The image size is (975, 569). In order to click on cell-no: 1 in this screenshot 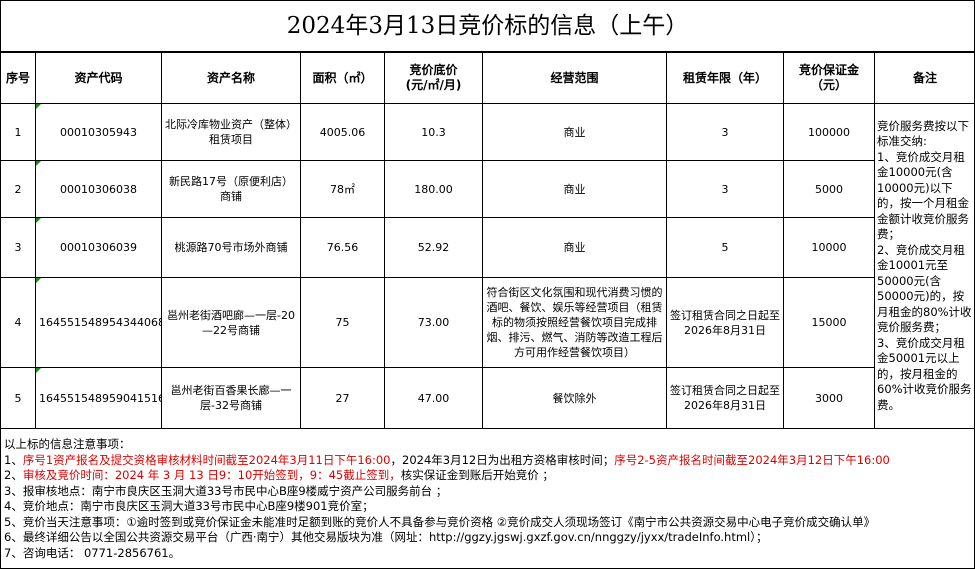, I will do `click(18, 132)`.